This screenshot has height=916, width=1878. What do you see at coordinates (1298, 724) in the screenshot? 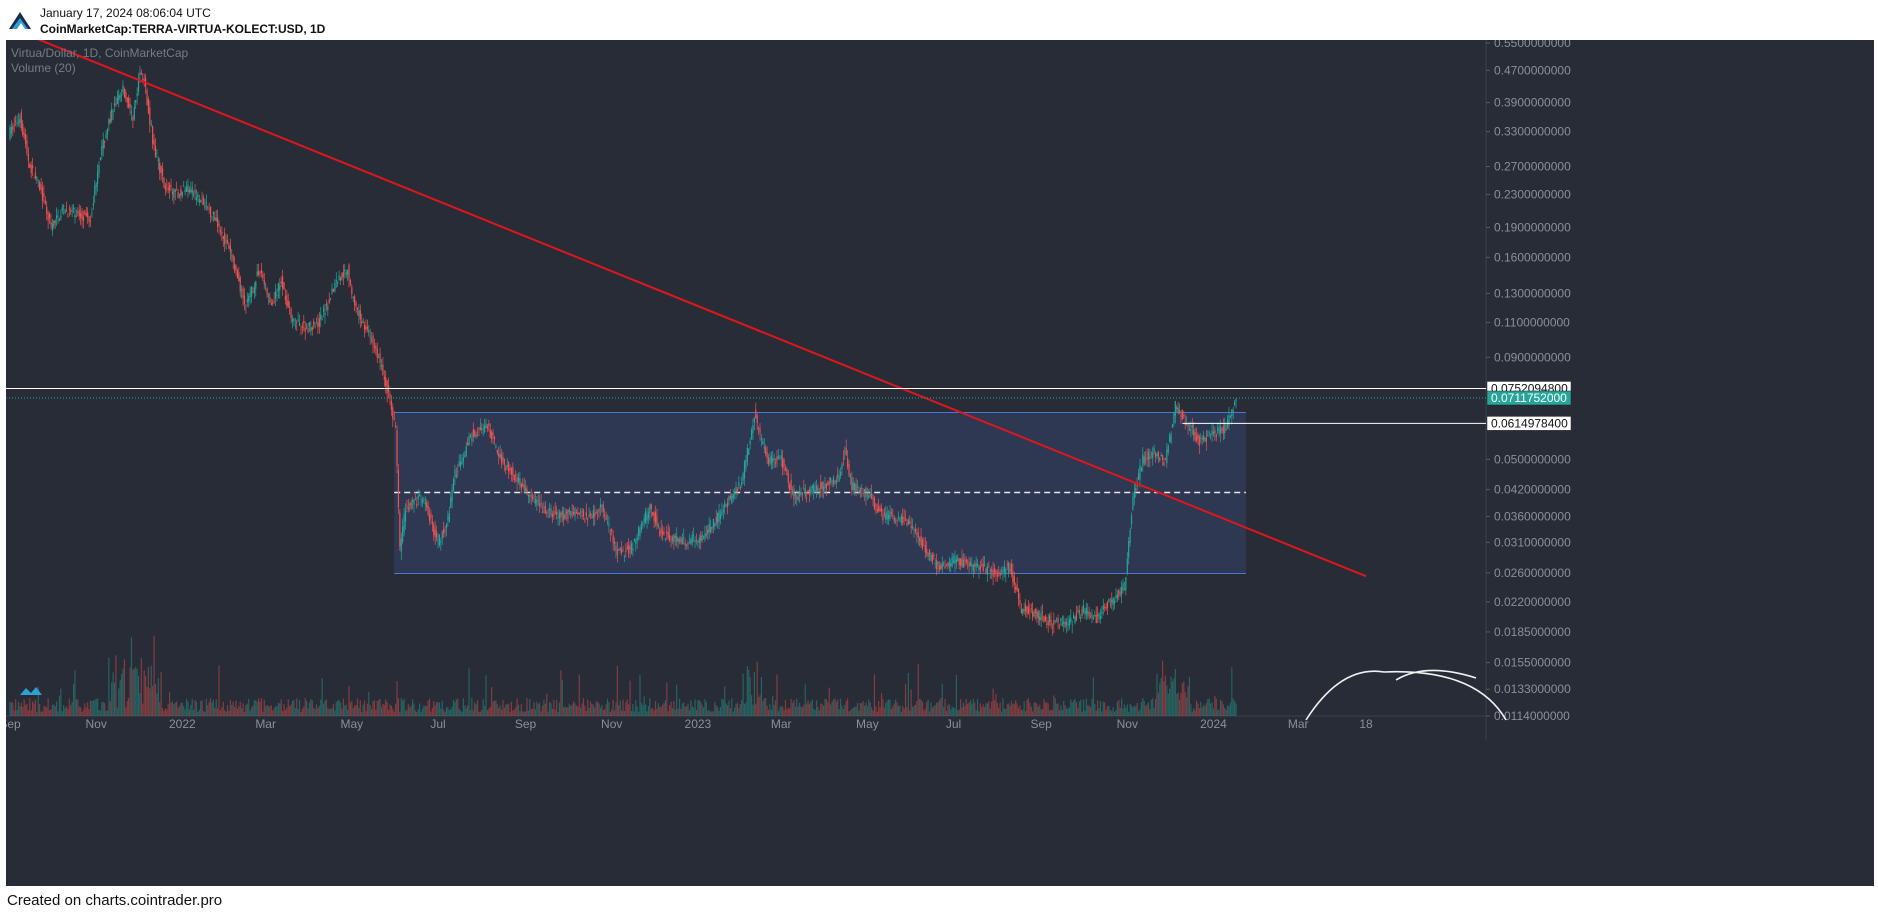
I see `x-tick-label: Mar` at bounding box center [1298, 724].